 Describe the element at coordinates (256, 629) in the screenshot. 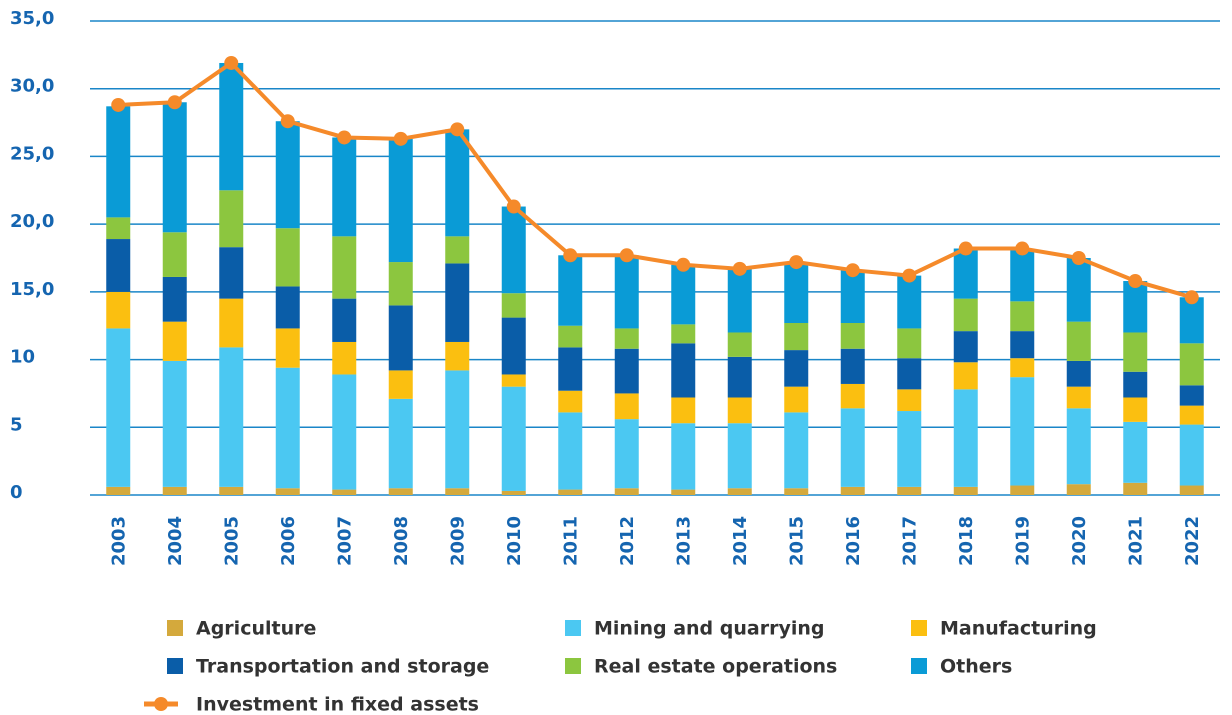

I see `legend-label: Agriculture` at that location.